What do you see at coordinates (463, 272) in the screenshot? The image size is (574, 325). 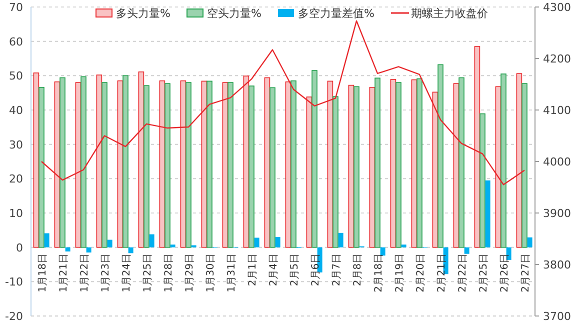 I see `x-tick-label: 2月22日` at bounding box center [463, 272].